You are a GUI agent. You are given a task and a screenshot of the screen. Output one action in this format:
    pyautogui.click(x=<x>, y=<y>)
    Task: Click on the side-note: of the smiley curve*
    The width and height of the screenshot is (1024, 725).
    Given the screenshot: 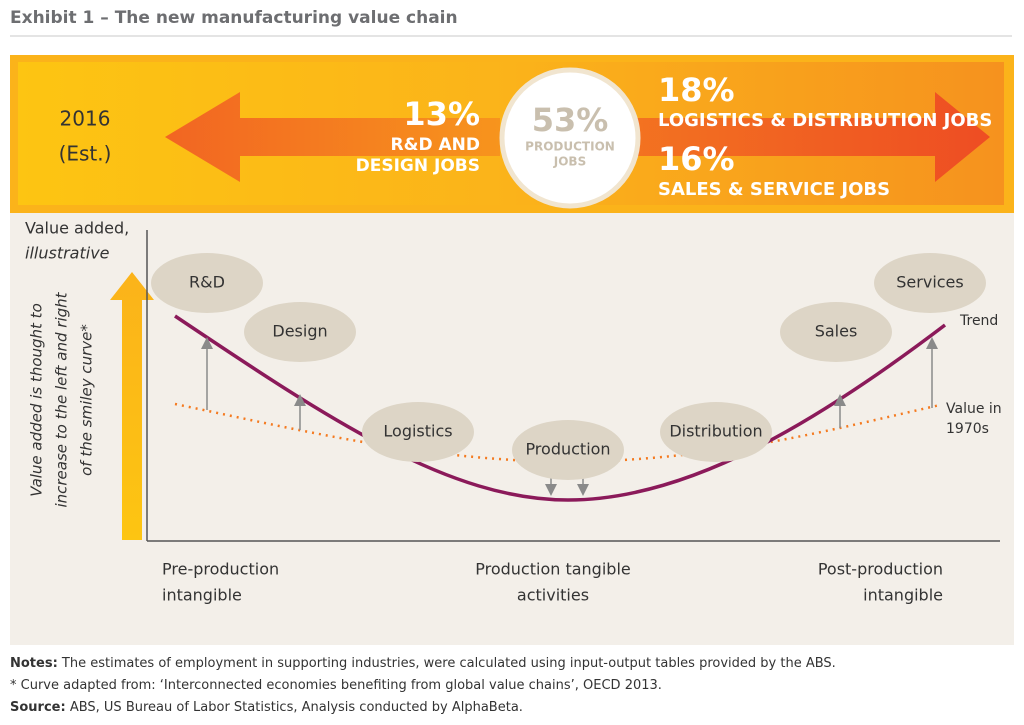 What is the action you would take?
    pyautogui.click(x=87, y=400)
    